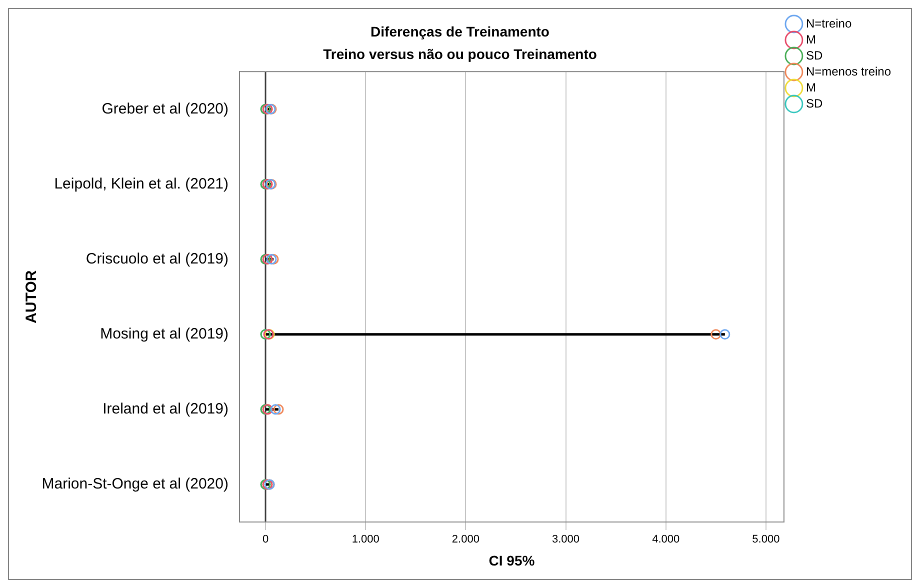  What do you see at coordinates (512, 560) in the screenshot?
I see `x-axis-title: CI 95%` at bounding box center [512, 560].